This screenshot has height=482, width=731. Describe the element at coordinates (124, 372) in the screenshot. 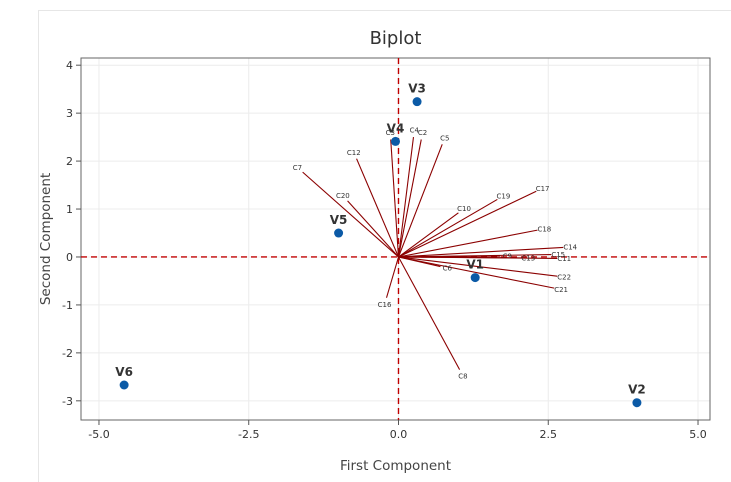

I see `observation-label-v6: V6` at that location.